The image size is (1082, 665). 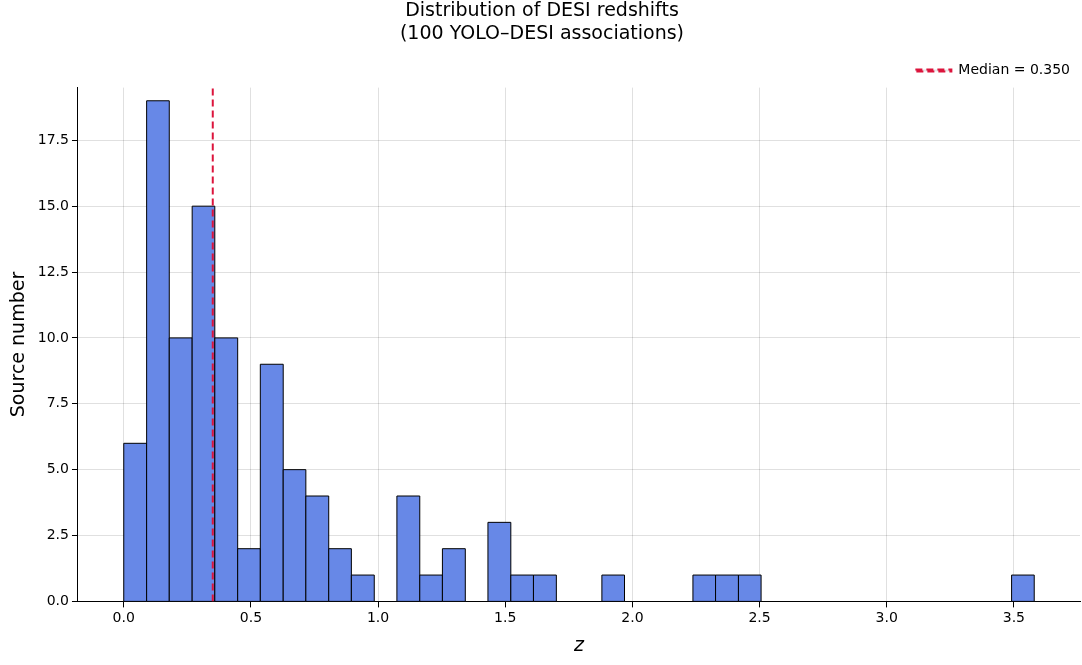 What do you see at coordinates (251, 617) in the screenshot?
I see `x-tick-label: 0.5` at bounding box center [251, 617].